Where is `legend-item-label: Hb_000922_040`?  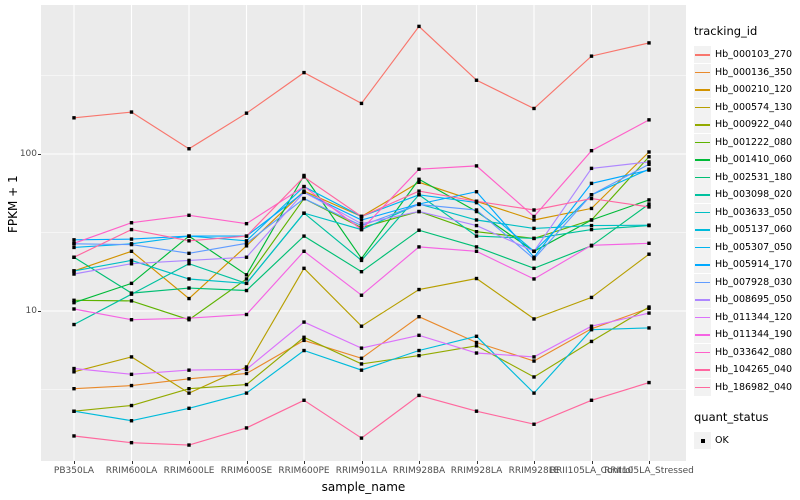 legend-item-label: Hb_000922_040 is located at coordinates (754, 125).